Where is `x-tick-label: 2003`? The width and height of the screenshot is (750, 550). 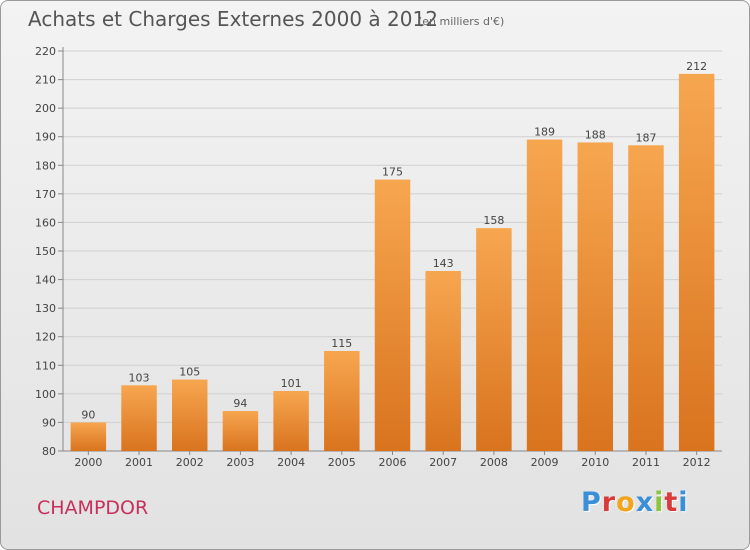
x-tick-label: 2003 is located at coordinates (240, 462).